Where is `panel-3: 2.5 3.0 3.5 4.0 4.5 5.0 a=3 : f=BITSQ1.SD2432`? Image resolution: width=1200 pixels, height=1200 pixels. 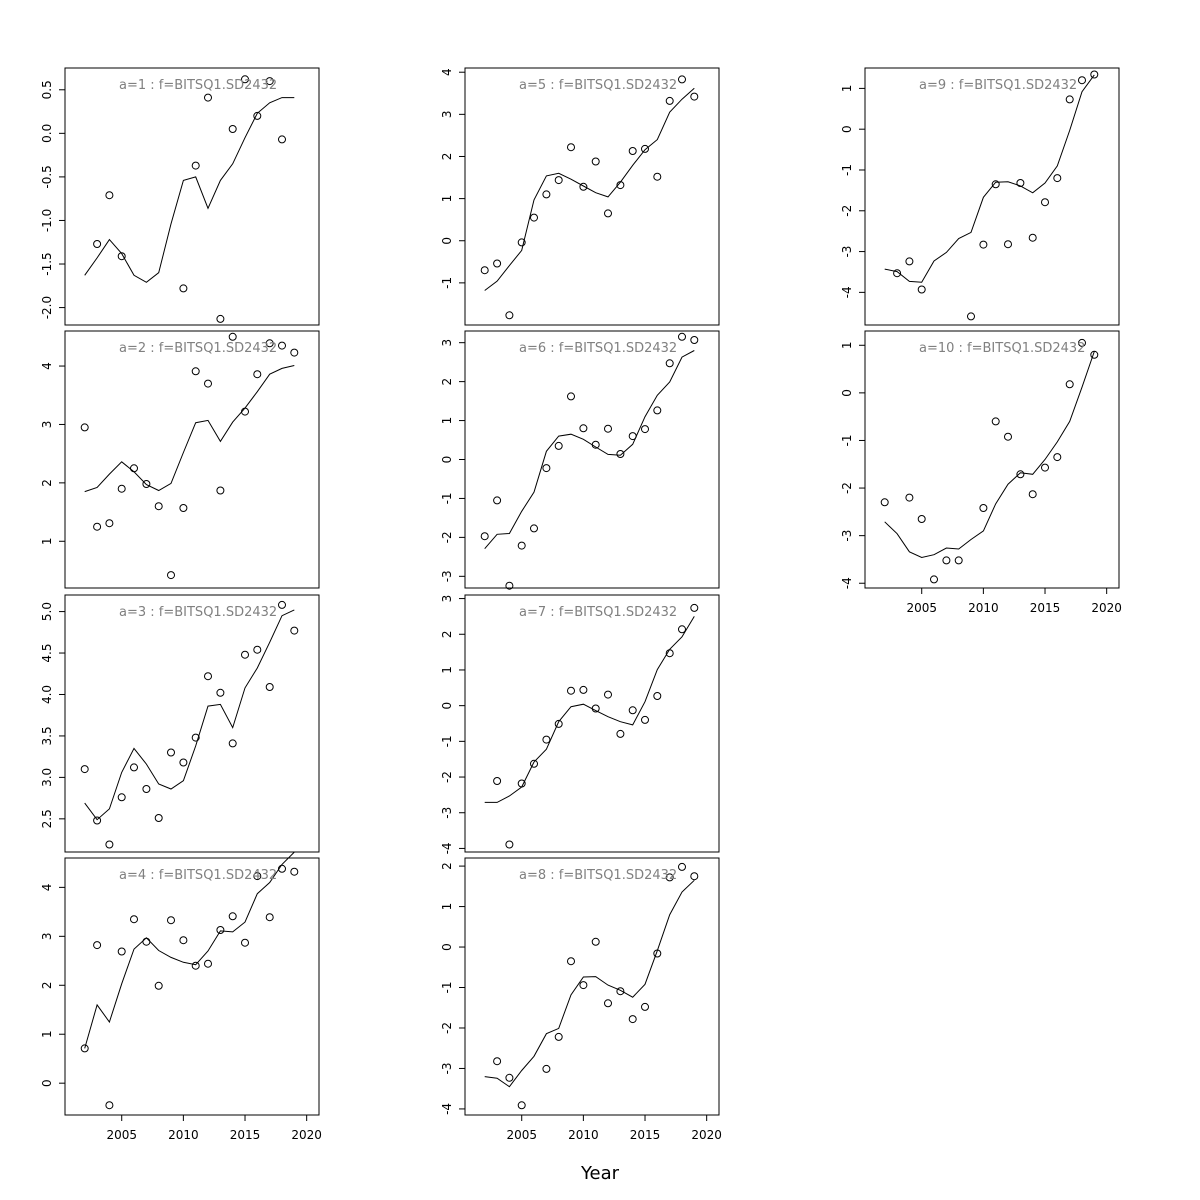
panel-3: 2.5 3.0 3.5 4.0 4.5 5.0 a=3 : f=BITSQ1.SD2432 is located at coordinates (180, 723).